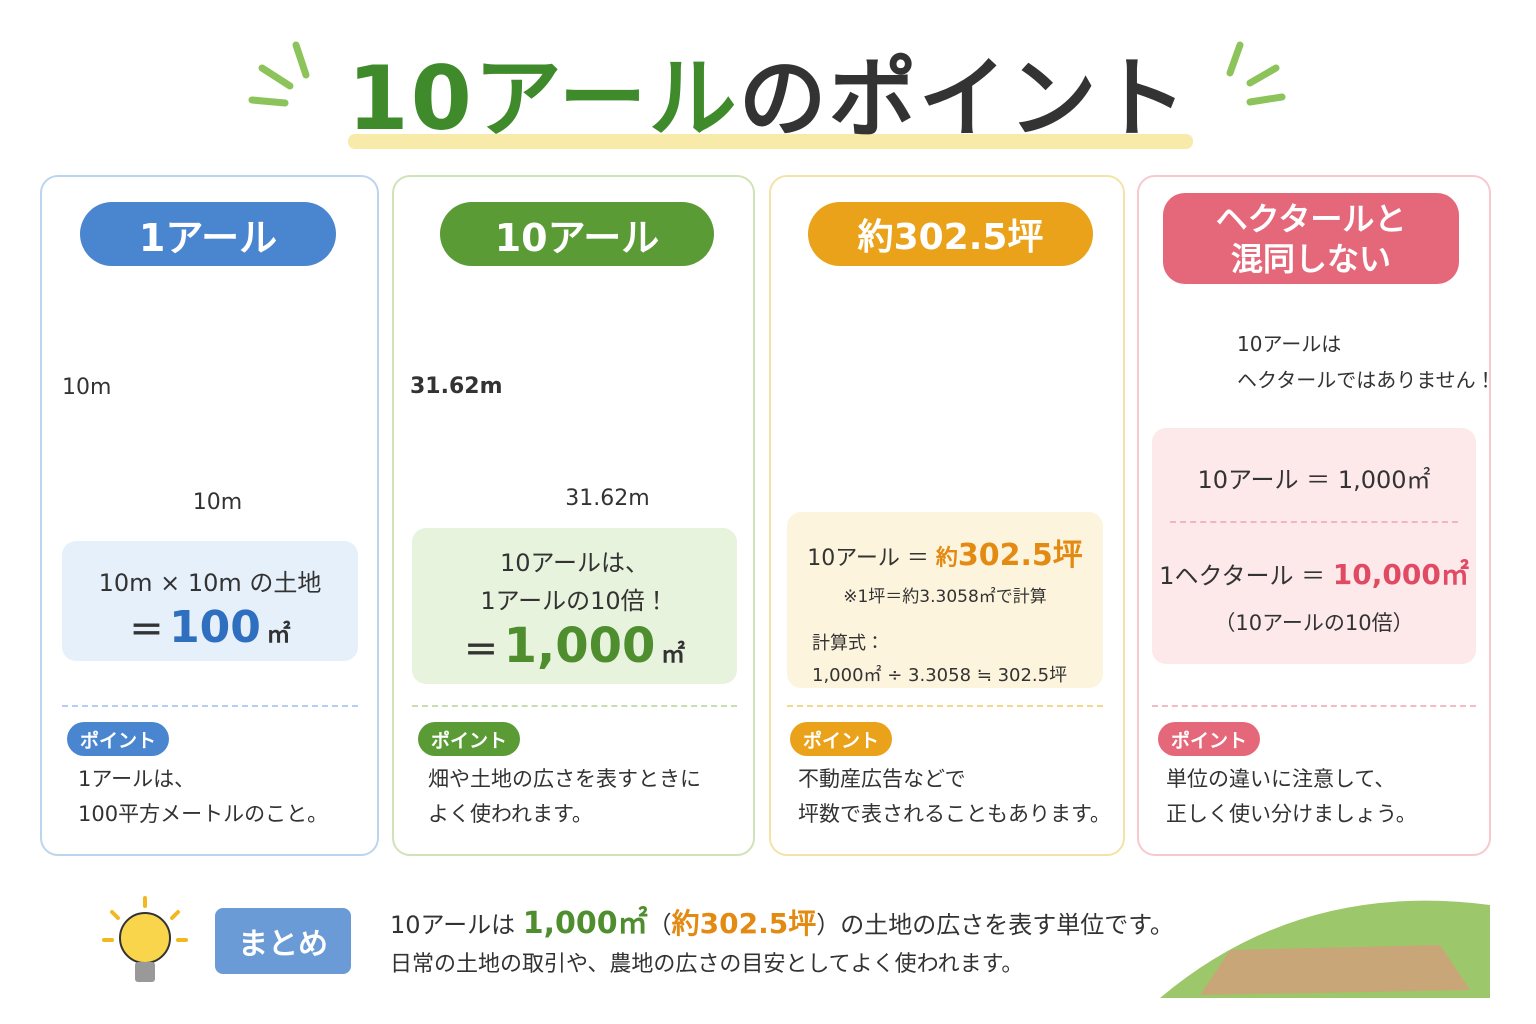 This screenshot has width=1536, height=1024. I want to click on line: 日常の土地の取引や、農地の広さの目安としてよく使われます。, so click(707, 964).